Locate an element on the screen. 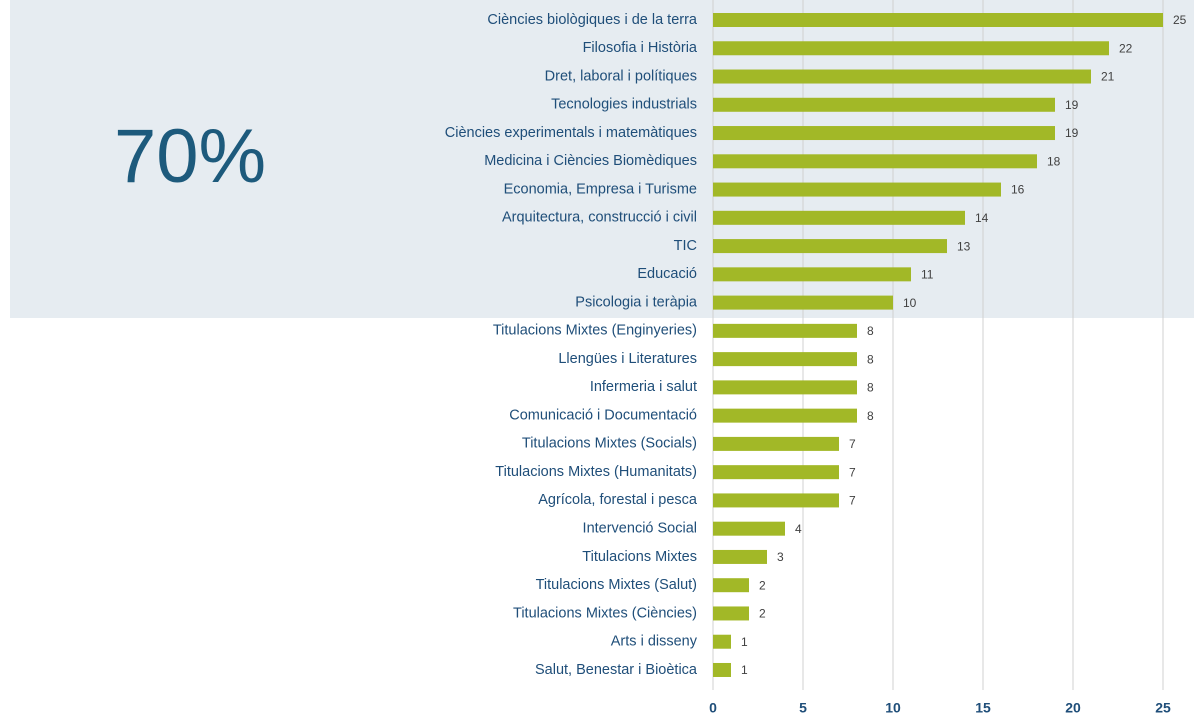  category-label: TIC is located at coordinates (685, 246).